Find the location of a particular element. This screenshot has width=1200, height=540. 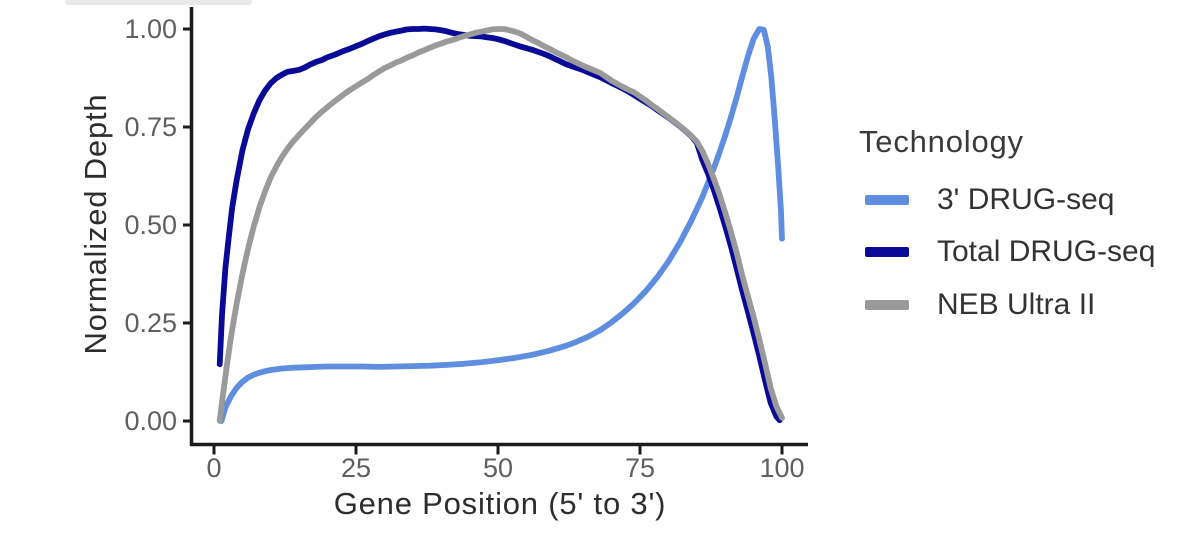

legend-label-total-drug-seq: Total DRUG-seq is located at coordinates (1046, 251).